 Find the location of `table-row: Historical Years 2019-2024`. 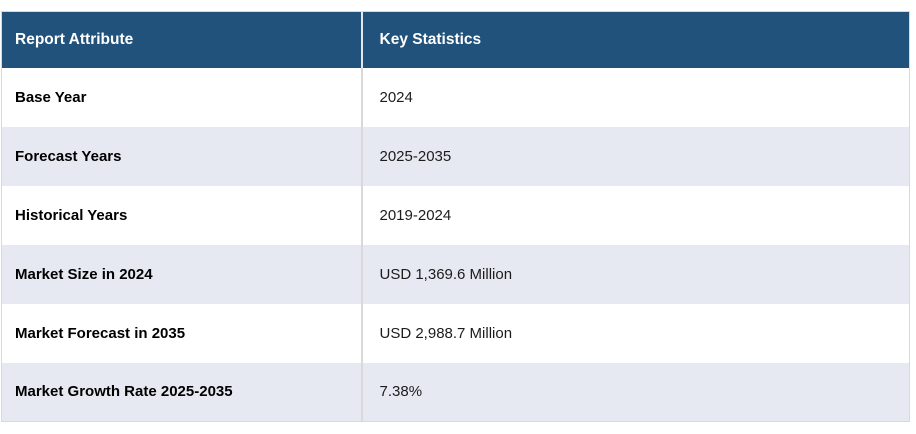

table-row: Historical Years 2019-2024 is located at coordinates (455, 215).